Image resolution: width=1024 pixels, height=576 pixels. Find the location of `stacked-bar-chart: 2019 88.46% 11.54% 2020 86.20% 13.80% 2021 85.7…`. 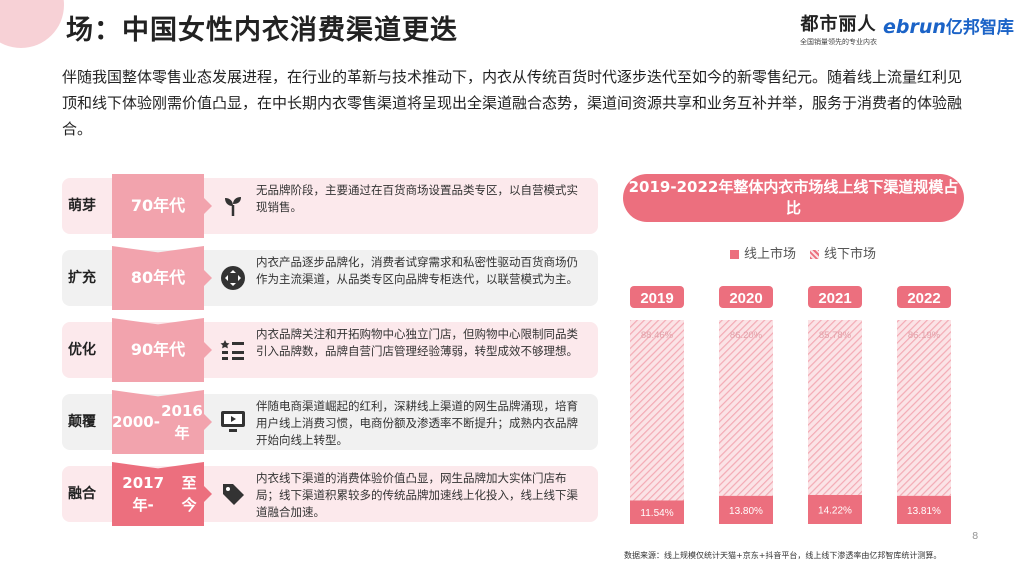

stacked-bar-chart: 2019 88.46% 11.54% 2020 86.20% 13.80% 2021 85.7… is located at coordinates (790, 405).